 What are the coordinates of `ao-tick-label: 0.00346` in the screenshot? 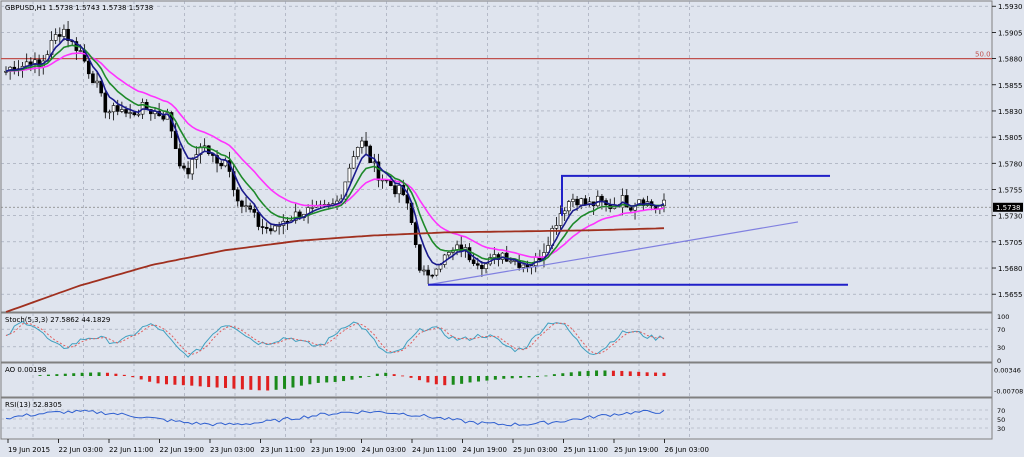 It's located at (1007, 371).